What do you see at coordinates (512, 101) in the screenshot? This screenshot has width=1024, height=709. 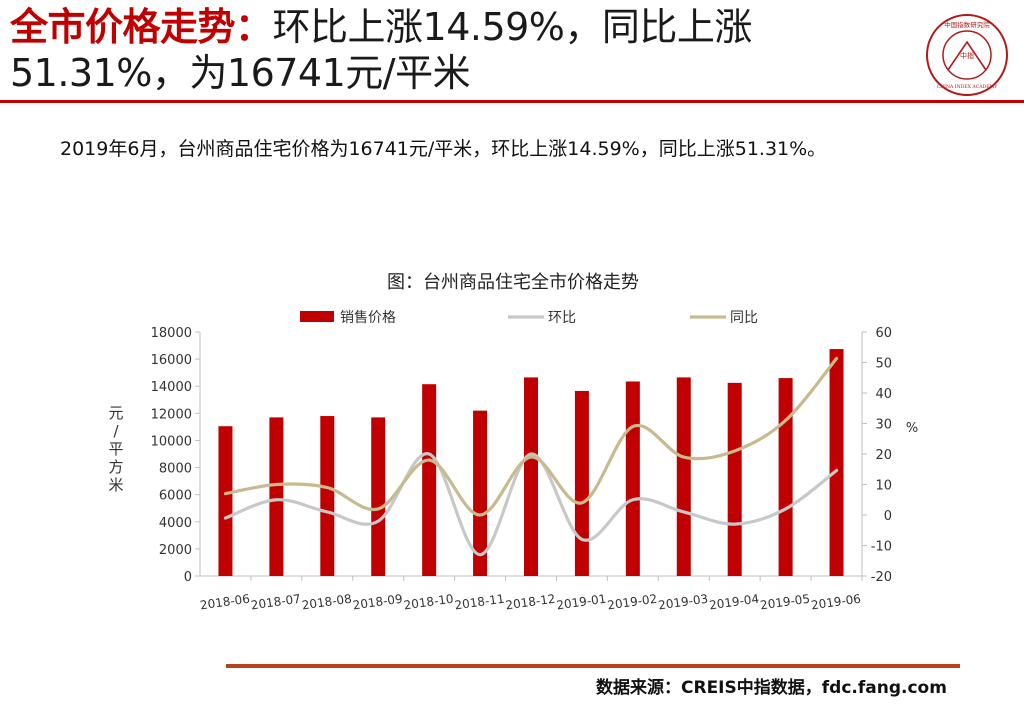 I see `title-divider` at bounding box center [512, 101].